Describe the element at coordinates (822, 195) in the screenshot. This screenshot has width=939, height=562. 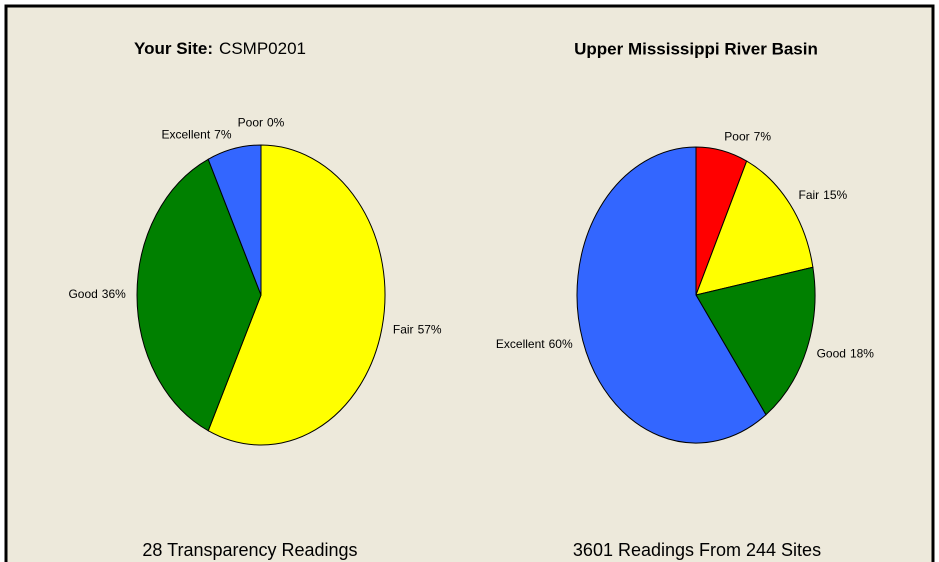
I see `slice-label: Fair 15%` at that location.